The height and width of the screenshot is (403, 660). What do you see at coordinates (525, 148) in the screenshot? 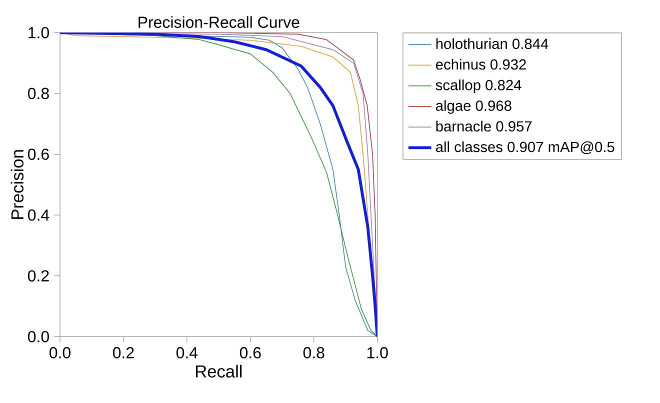
I see `legend-label: all classes 0.907 mAP@0.5` at bounding box center [525, 148].